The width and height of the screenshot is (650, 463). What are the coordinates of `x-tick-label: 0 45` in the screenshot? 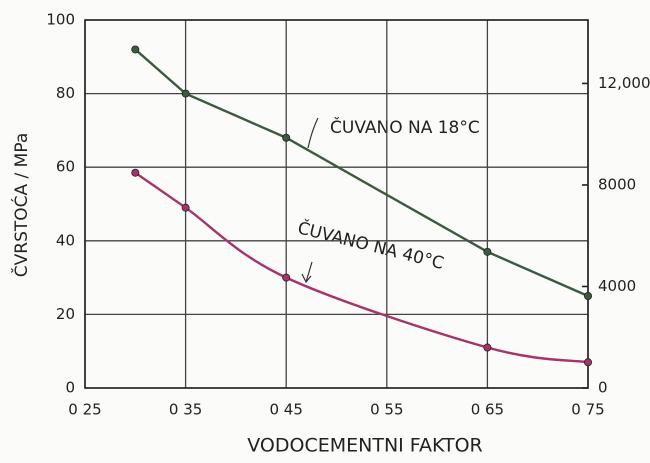 It's located at (285, 410).